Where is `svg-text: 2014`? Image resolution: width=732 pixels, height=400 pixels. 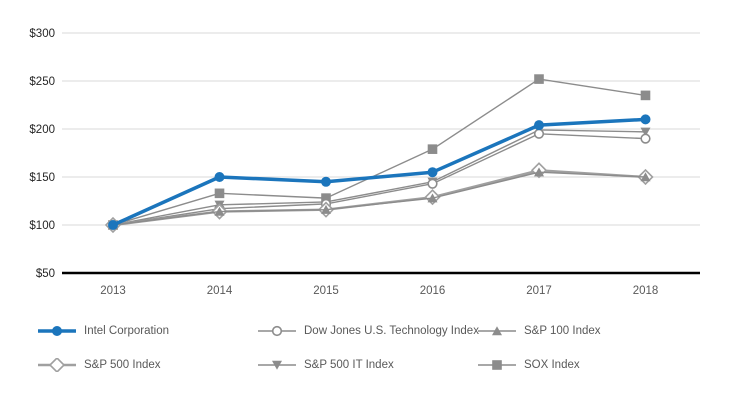 svg-text: 2014 is located at coordinates (220, 291).